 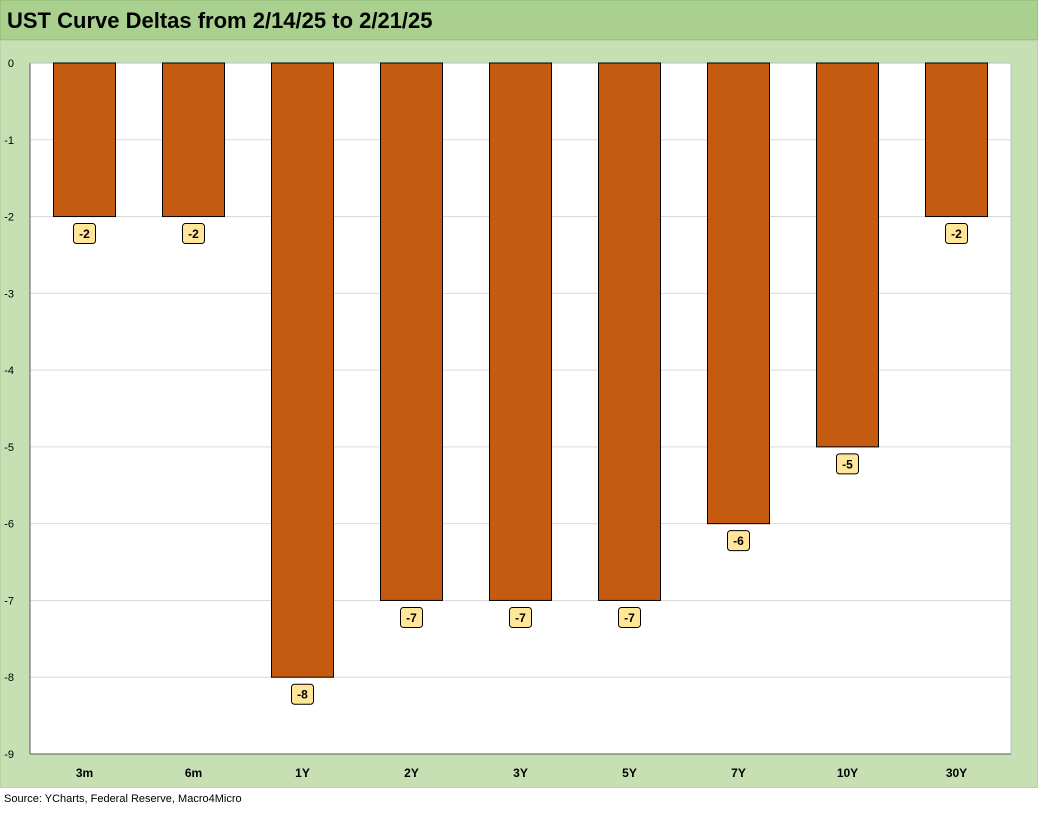 I want to click on bar-10Y, so click(x=847, y=255).